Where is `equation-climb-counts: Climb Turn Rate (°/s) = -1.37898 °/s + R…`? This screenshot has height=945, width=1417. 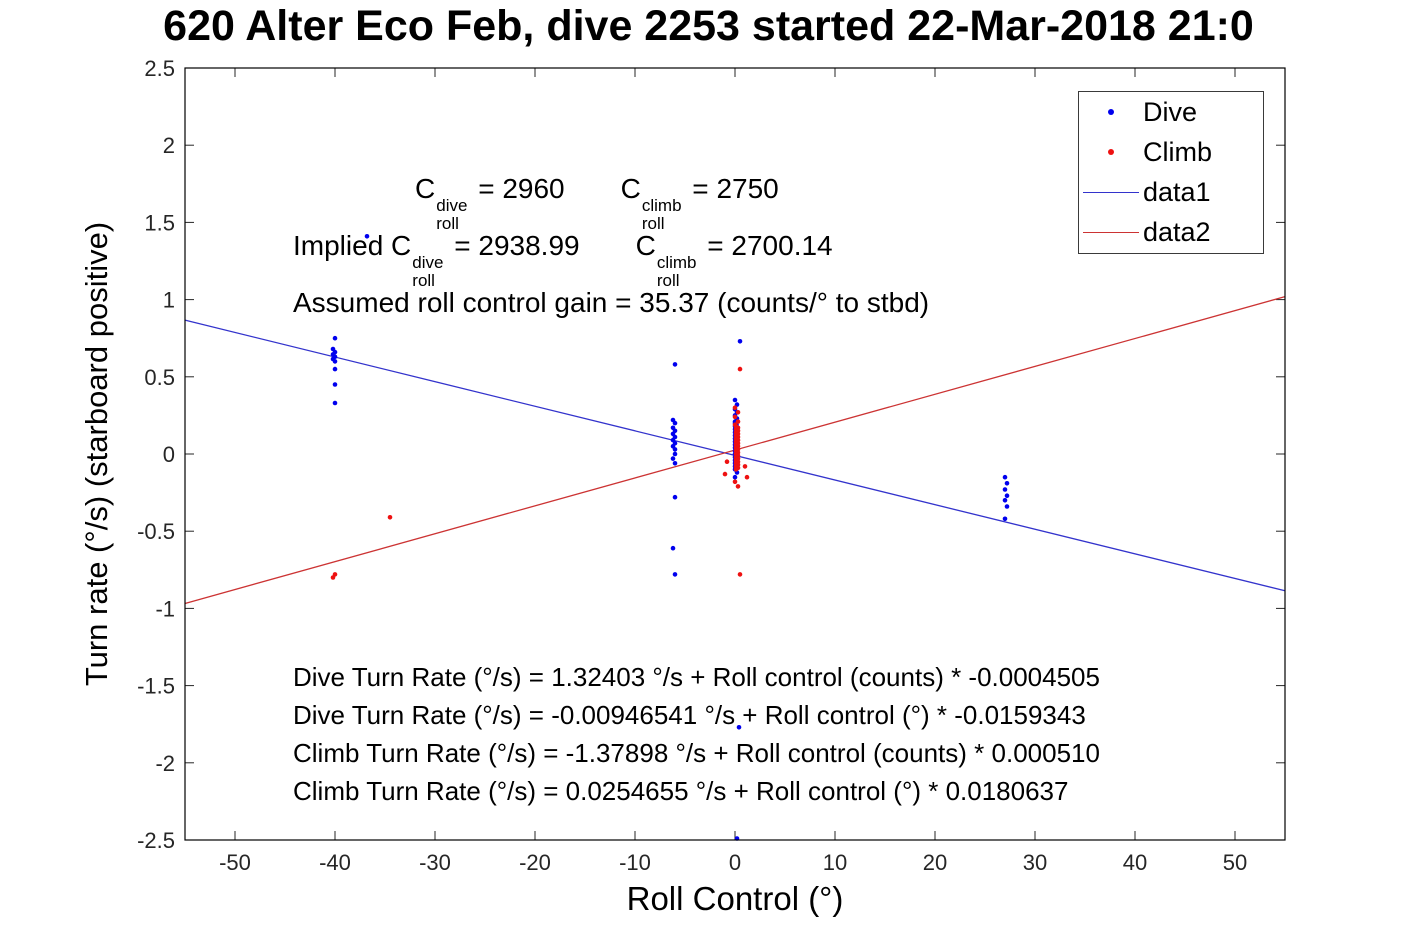
equation-climb-counts: Climb Turn Rate (°/s) = -1.37898 °/s + R… is located at coordinates (696, 753).